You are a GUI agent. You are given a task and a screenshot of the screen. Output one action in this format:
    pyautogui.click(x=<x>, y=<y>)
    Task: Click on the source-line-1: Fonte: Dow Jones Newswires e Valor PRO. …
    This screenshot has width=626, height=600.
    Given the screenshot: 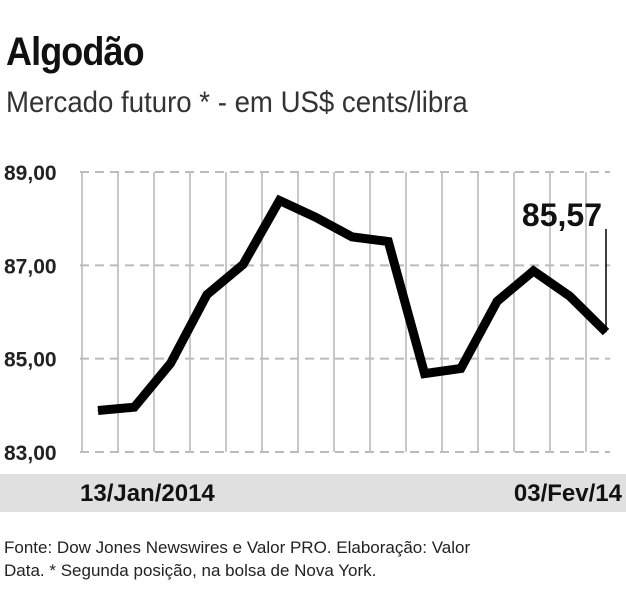 What is the action you would take?
    pyautogui.click(x=237, y=547)
    